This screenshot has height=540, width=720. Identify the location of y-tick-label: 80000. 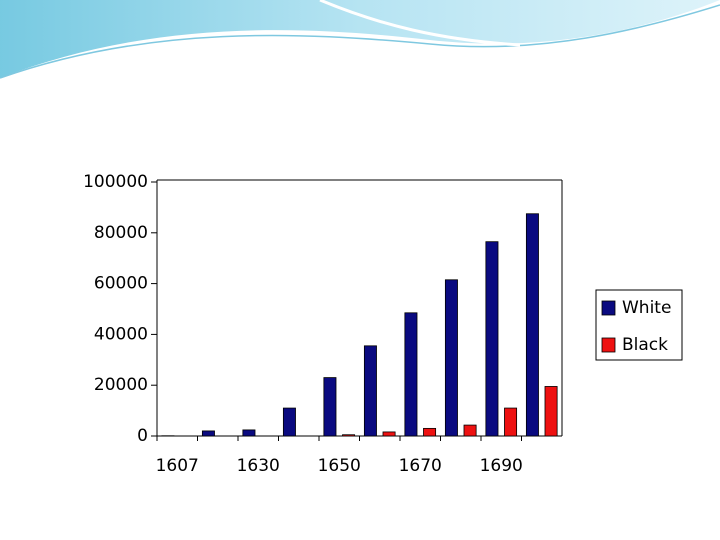
(121, 233).